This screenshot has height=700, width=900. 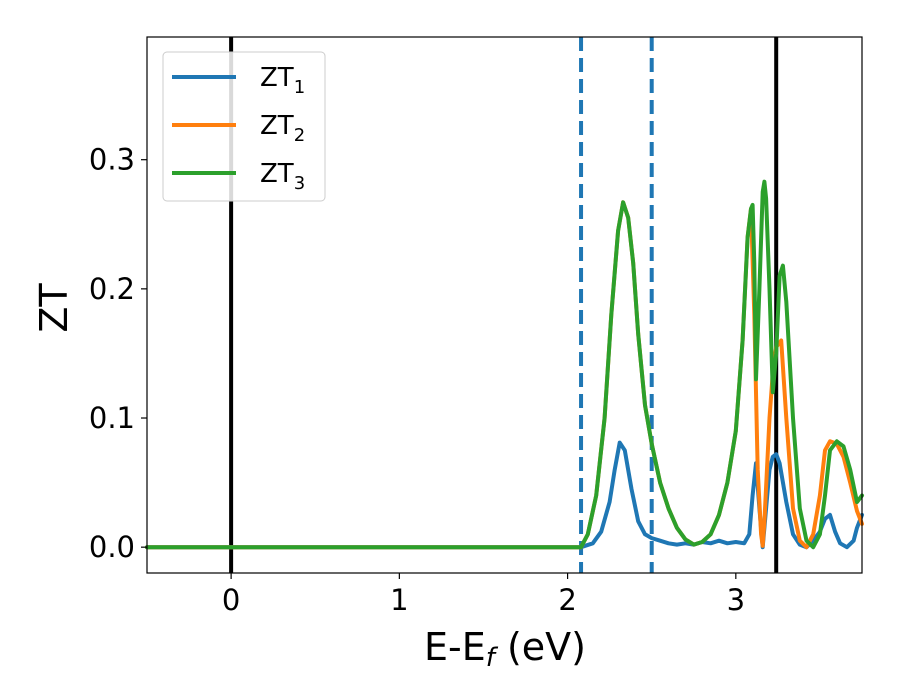 What do you see at coordinates (504, 495) in the screenshot?
I see `series-line-zt1` at bounding box center [504, 495].